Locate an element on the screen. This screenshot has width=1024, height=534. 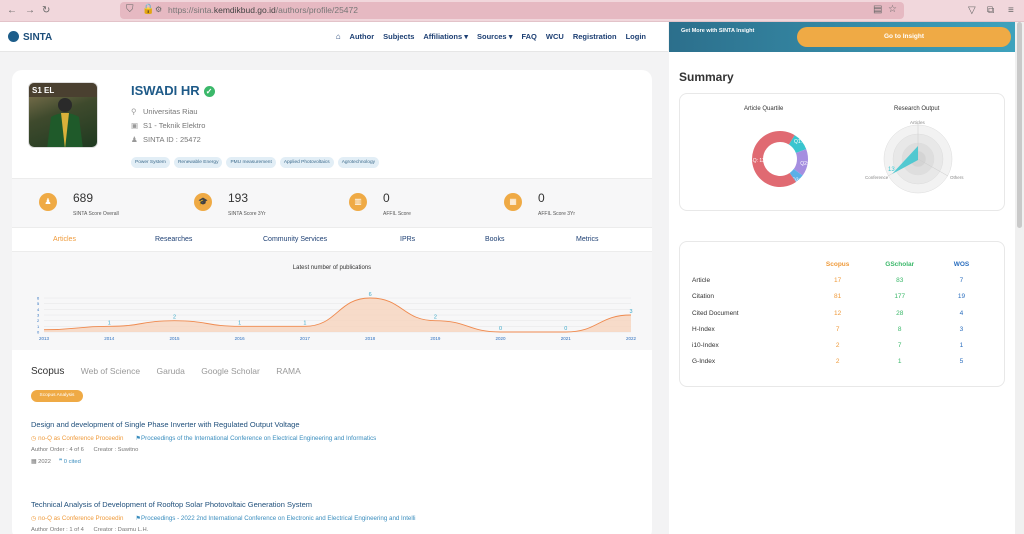
x-tick-label: 2013 is located at coordinates (44, 338).